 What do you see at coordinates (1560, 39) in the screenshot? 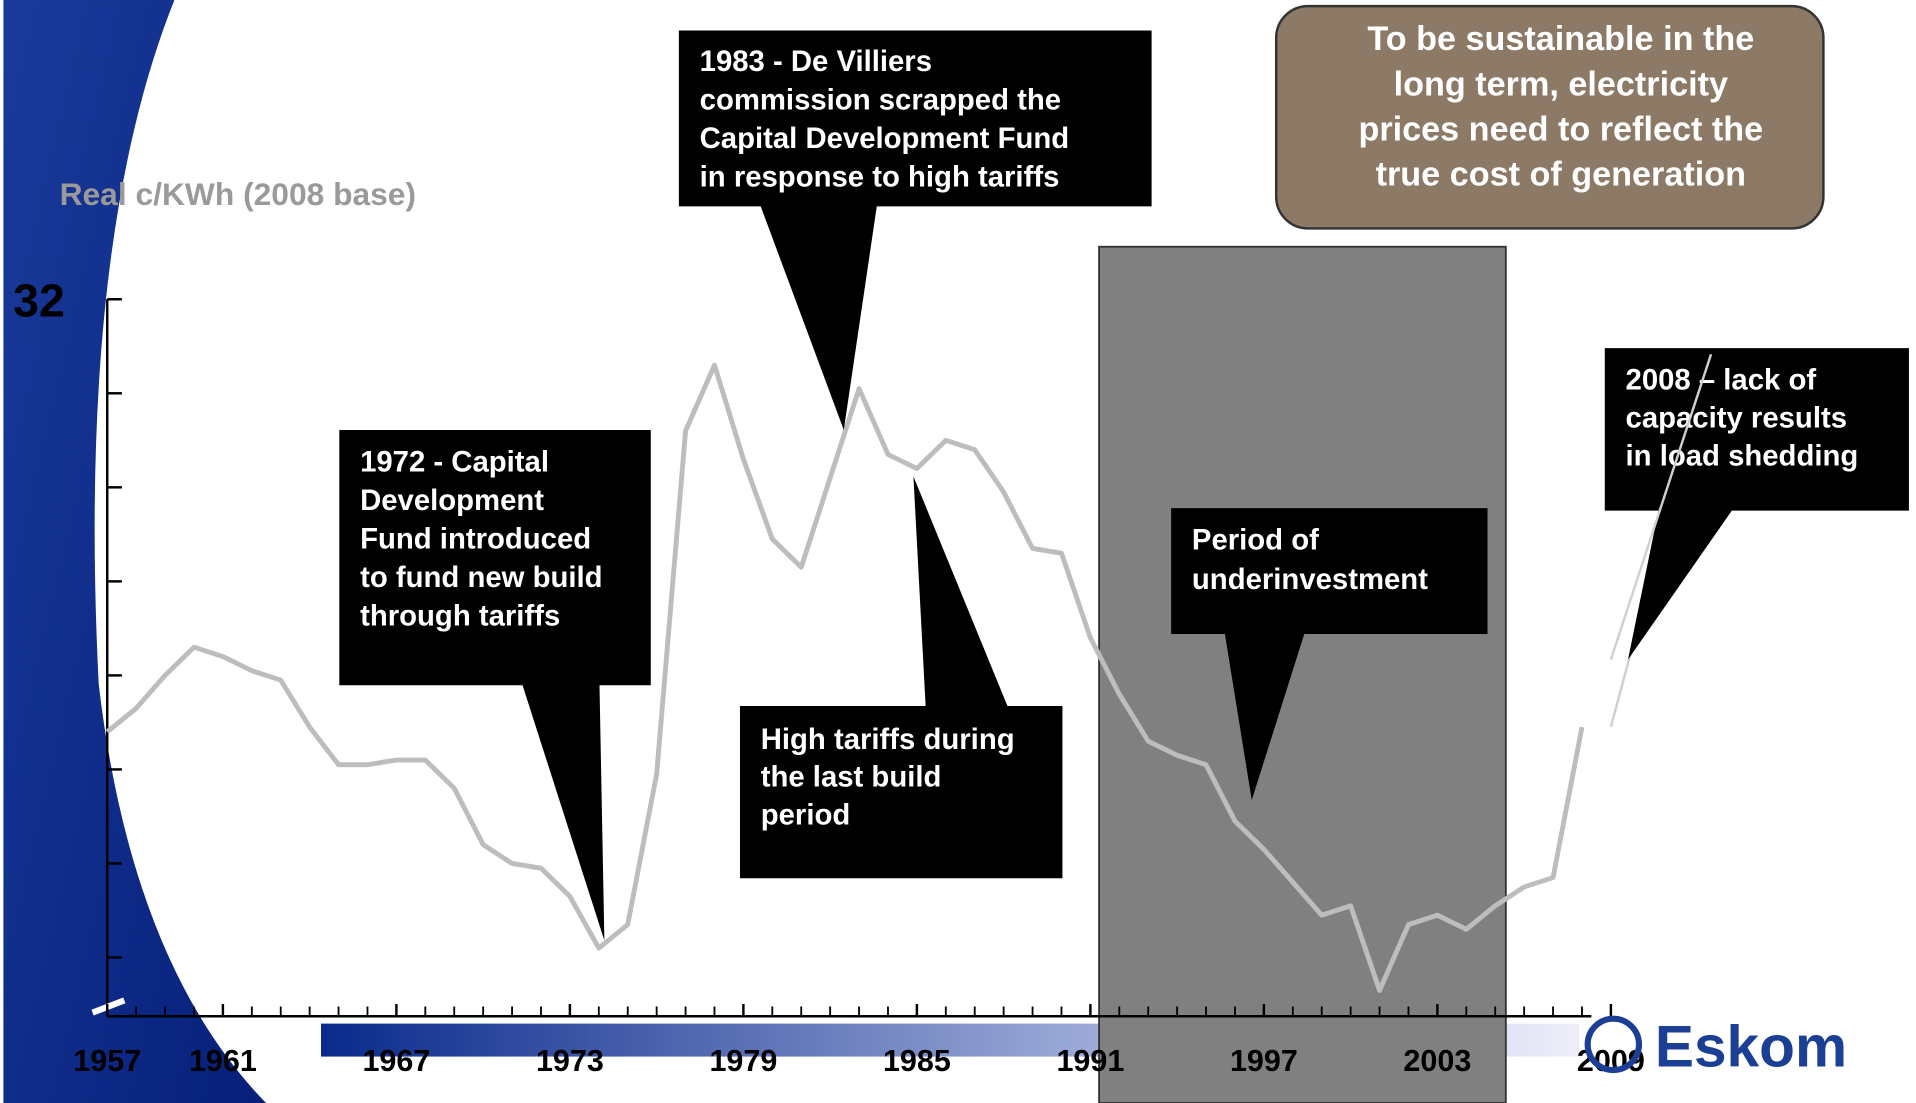
I see `headline-text: To be sustainable in the` at bounding box center [1560, 39].